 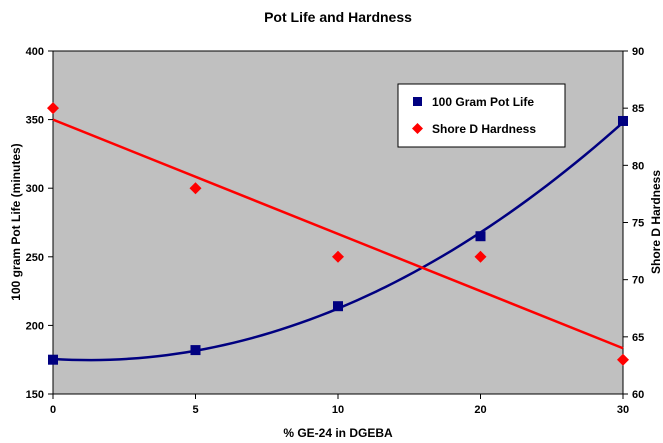 I want to click on y-axis-label-left: 100 gram Pot Life (minutes), so click(x=16, y=221).